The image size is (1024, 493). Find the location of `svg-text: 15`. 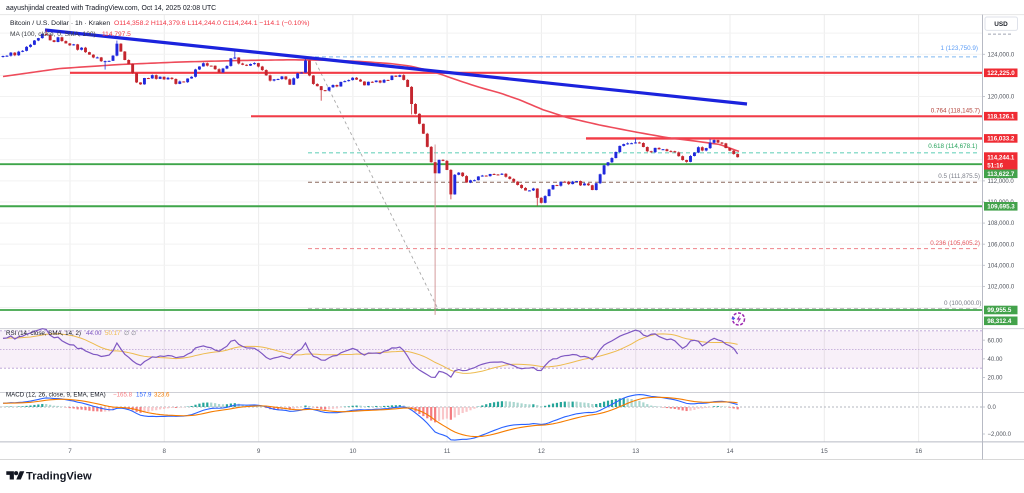

svg-text: 15 is located at coordinates (825, 451).